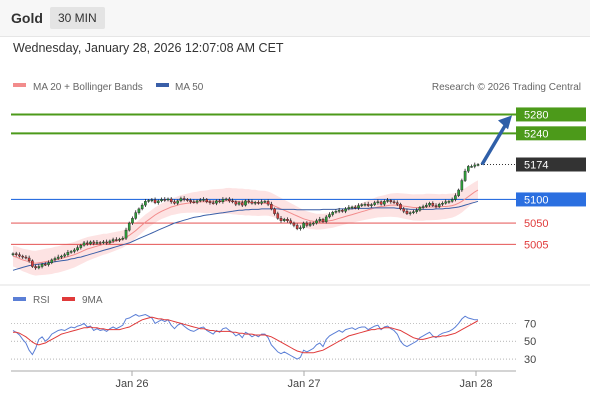  What do you see at coordinates (536, 166) in the screenshot?
I see `level-label-5174: 5174` at bounding box center [536, 166].